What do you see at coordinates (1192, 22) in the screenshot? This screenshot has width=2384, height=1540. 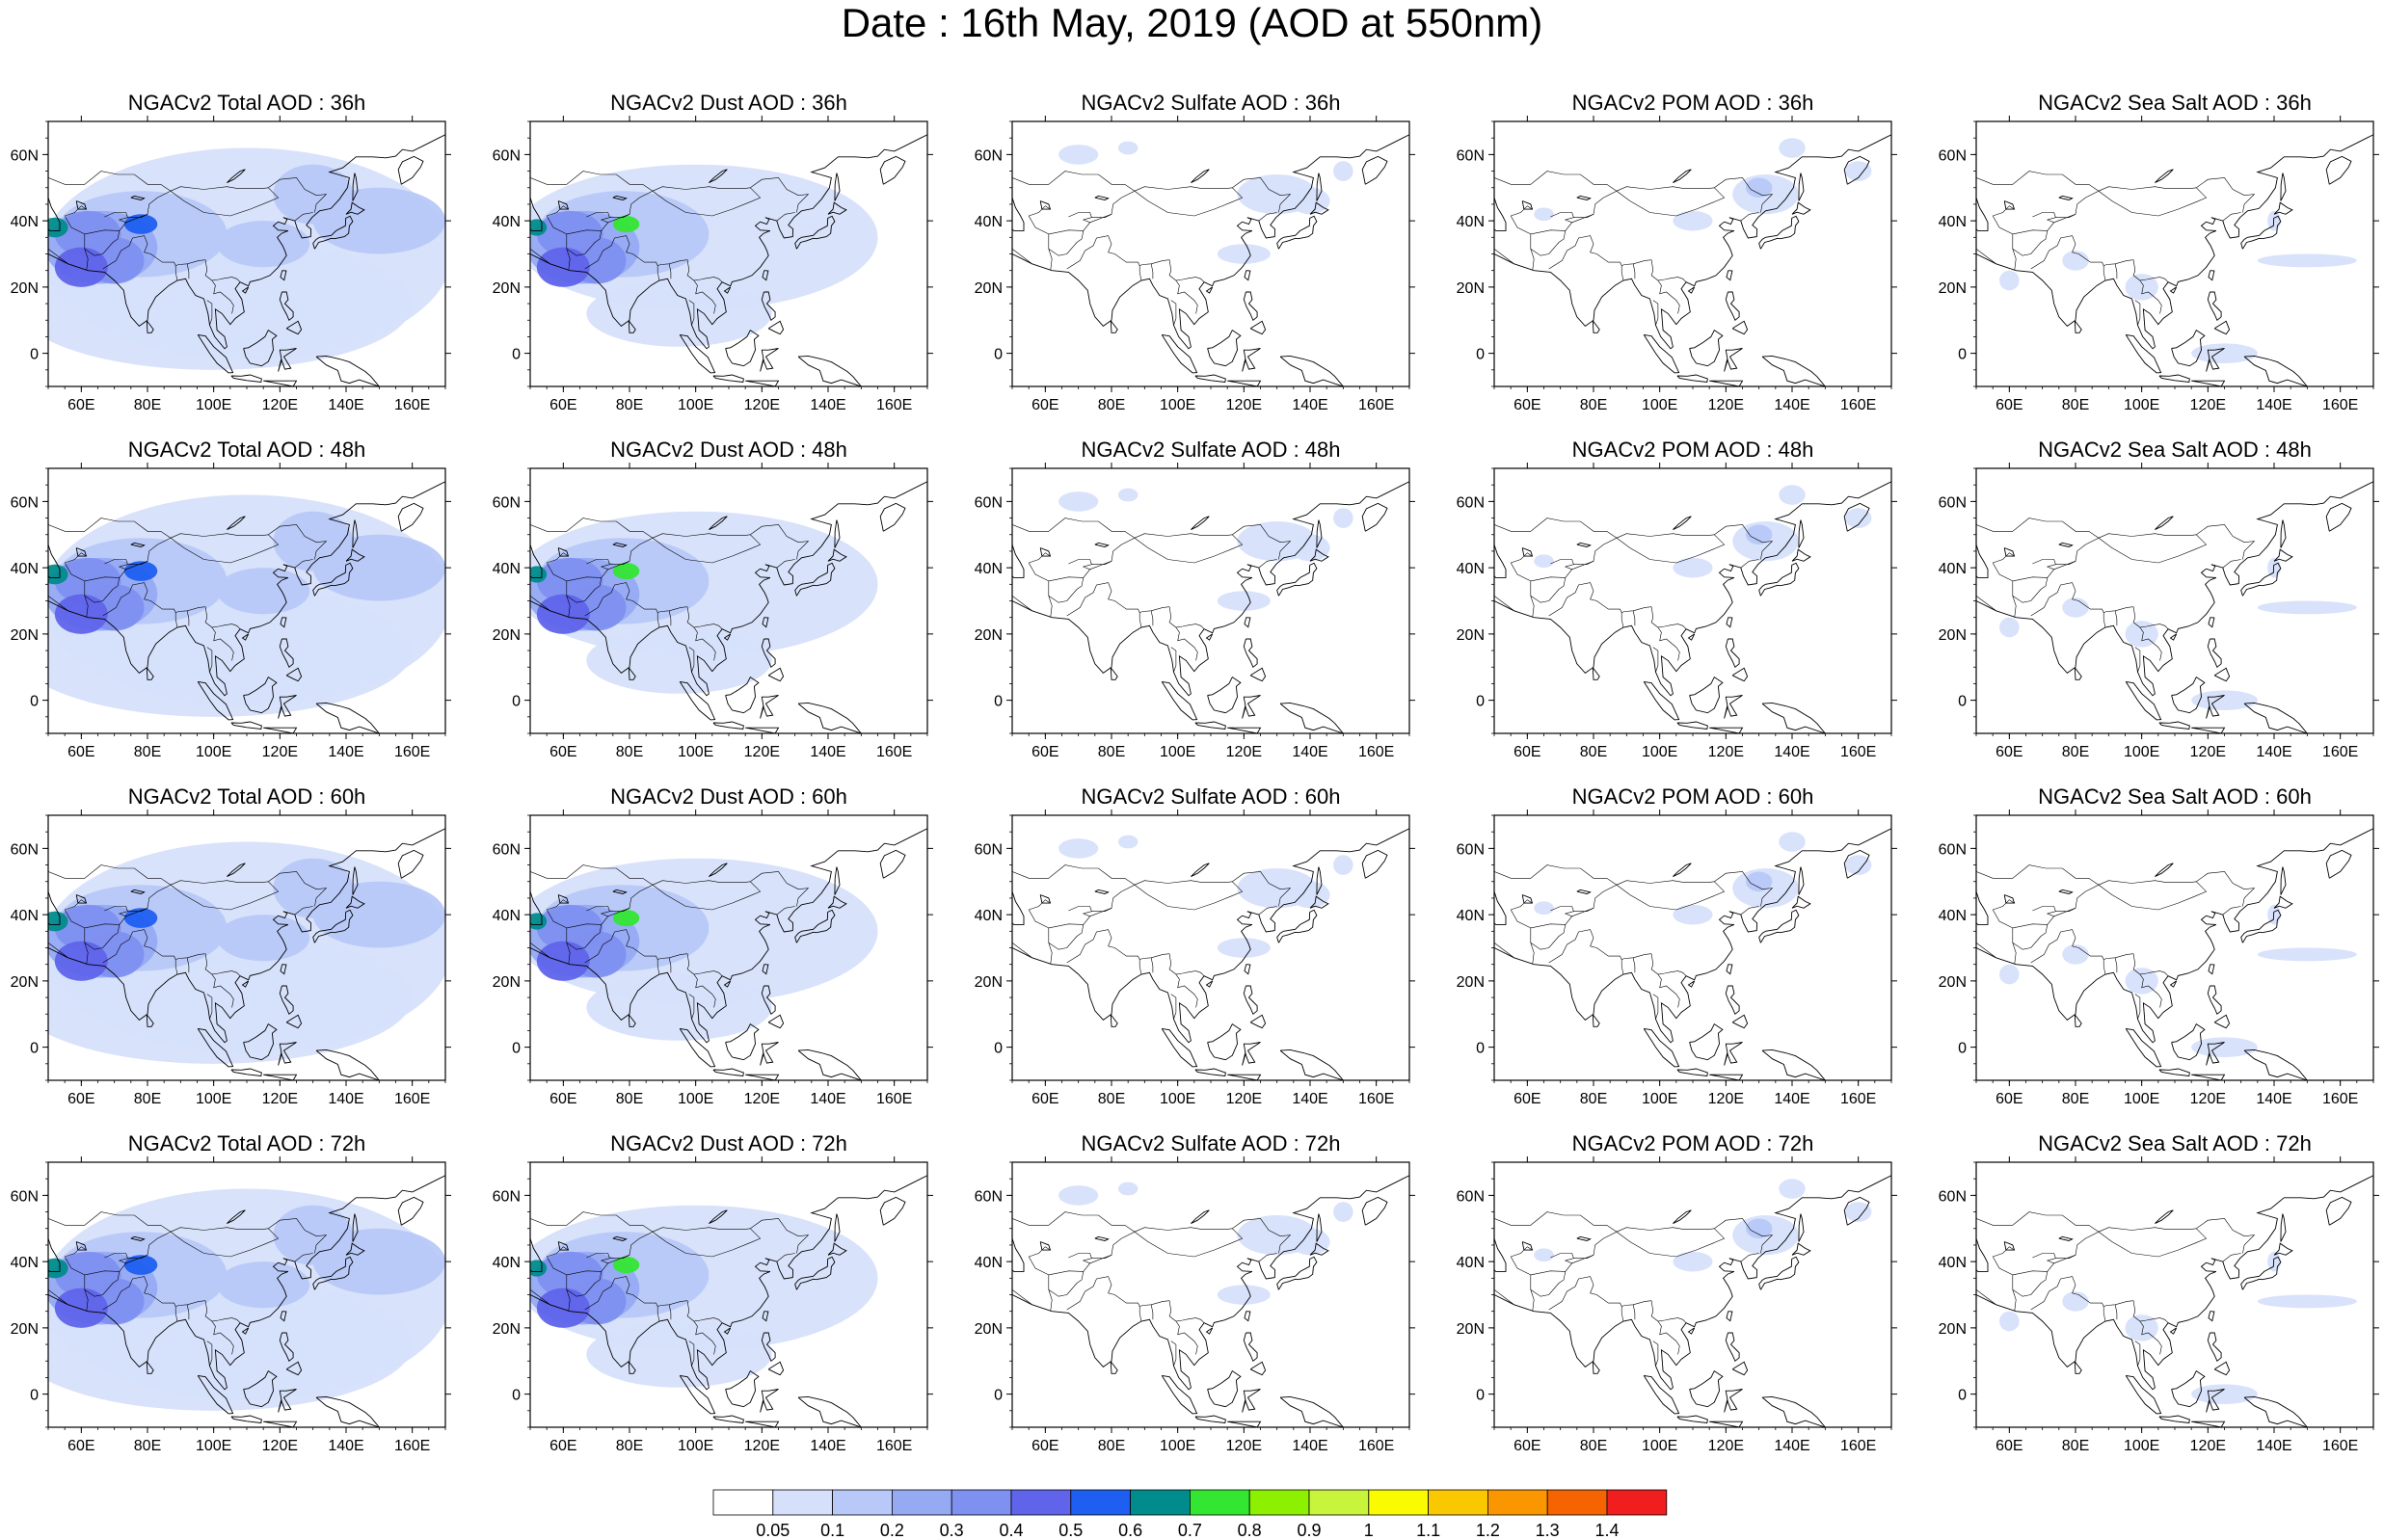 I see `main-title: Date : 16th May, 2019 (AOD at 550nm)` at bounding box center [1192, 22].